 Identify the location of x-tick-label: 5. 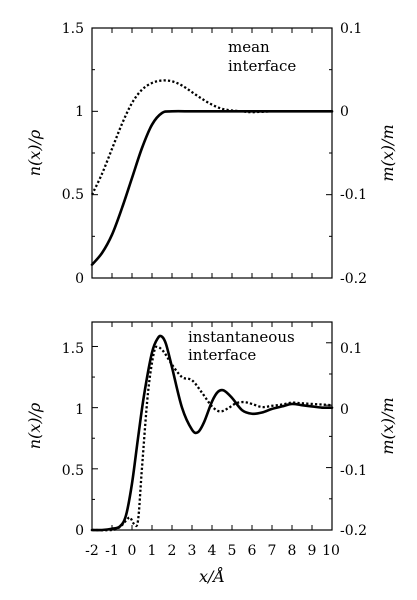
(232, 551).